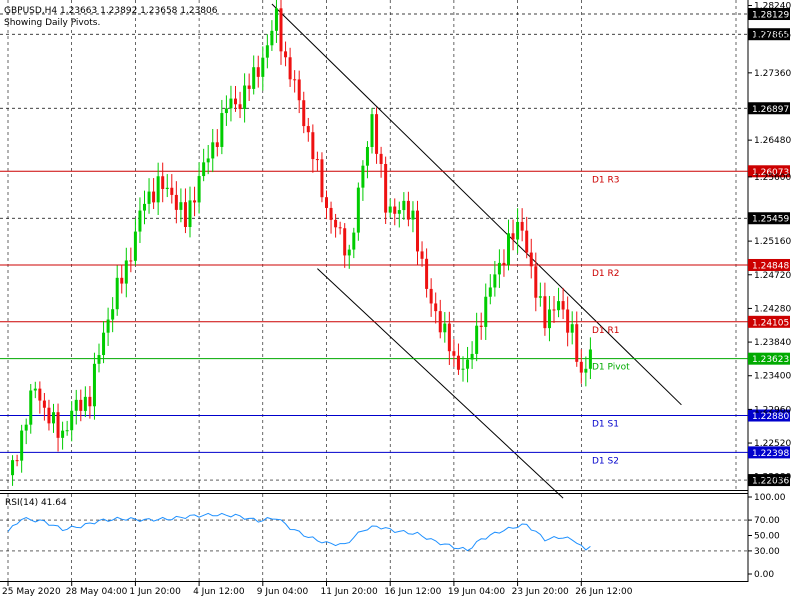 This screenshot has width=800, height=604. Describe the element at coordinates (772, 74) in the screenshot. I see `price-tick-label: 1.27360` at that location.